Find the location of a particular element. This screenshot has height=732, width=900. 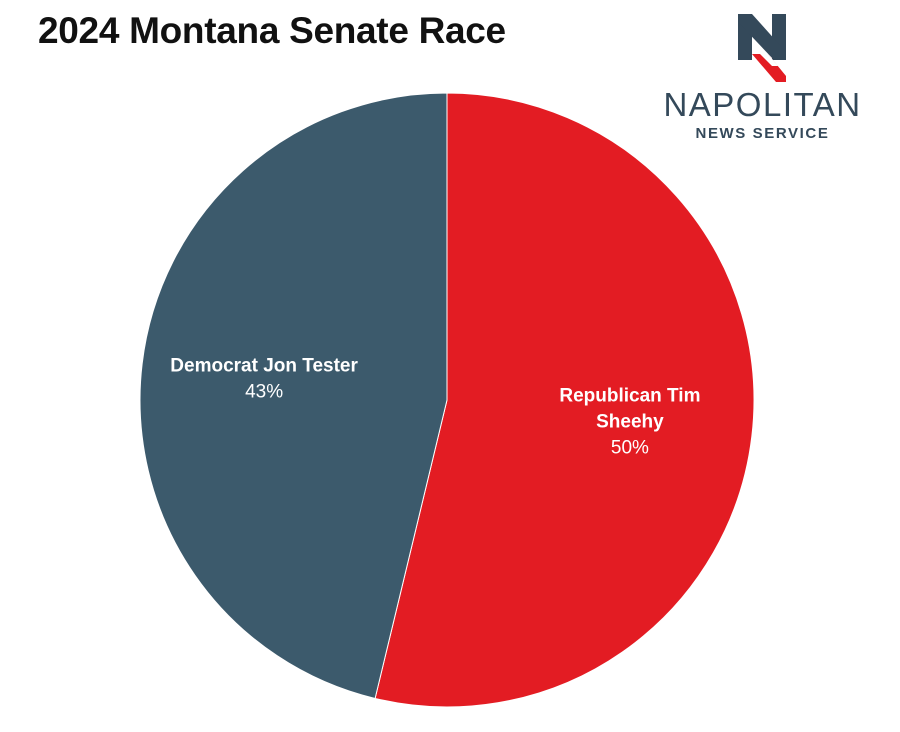

slice-value-label-1: 43% is located at coordinates (264, 391).